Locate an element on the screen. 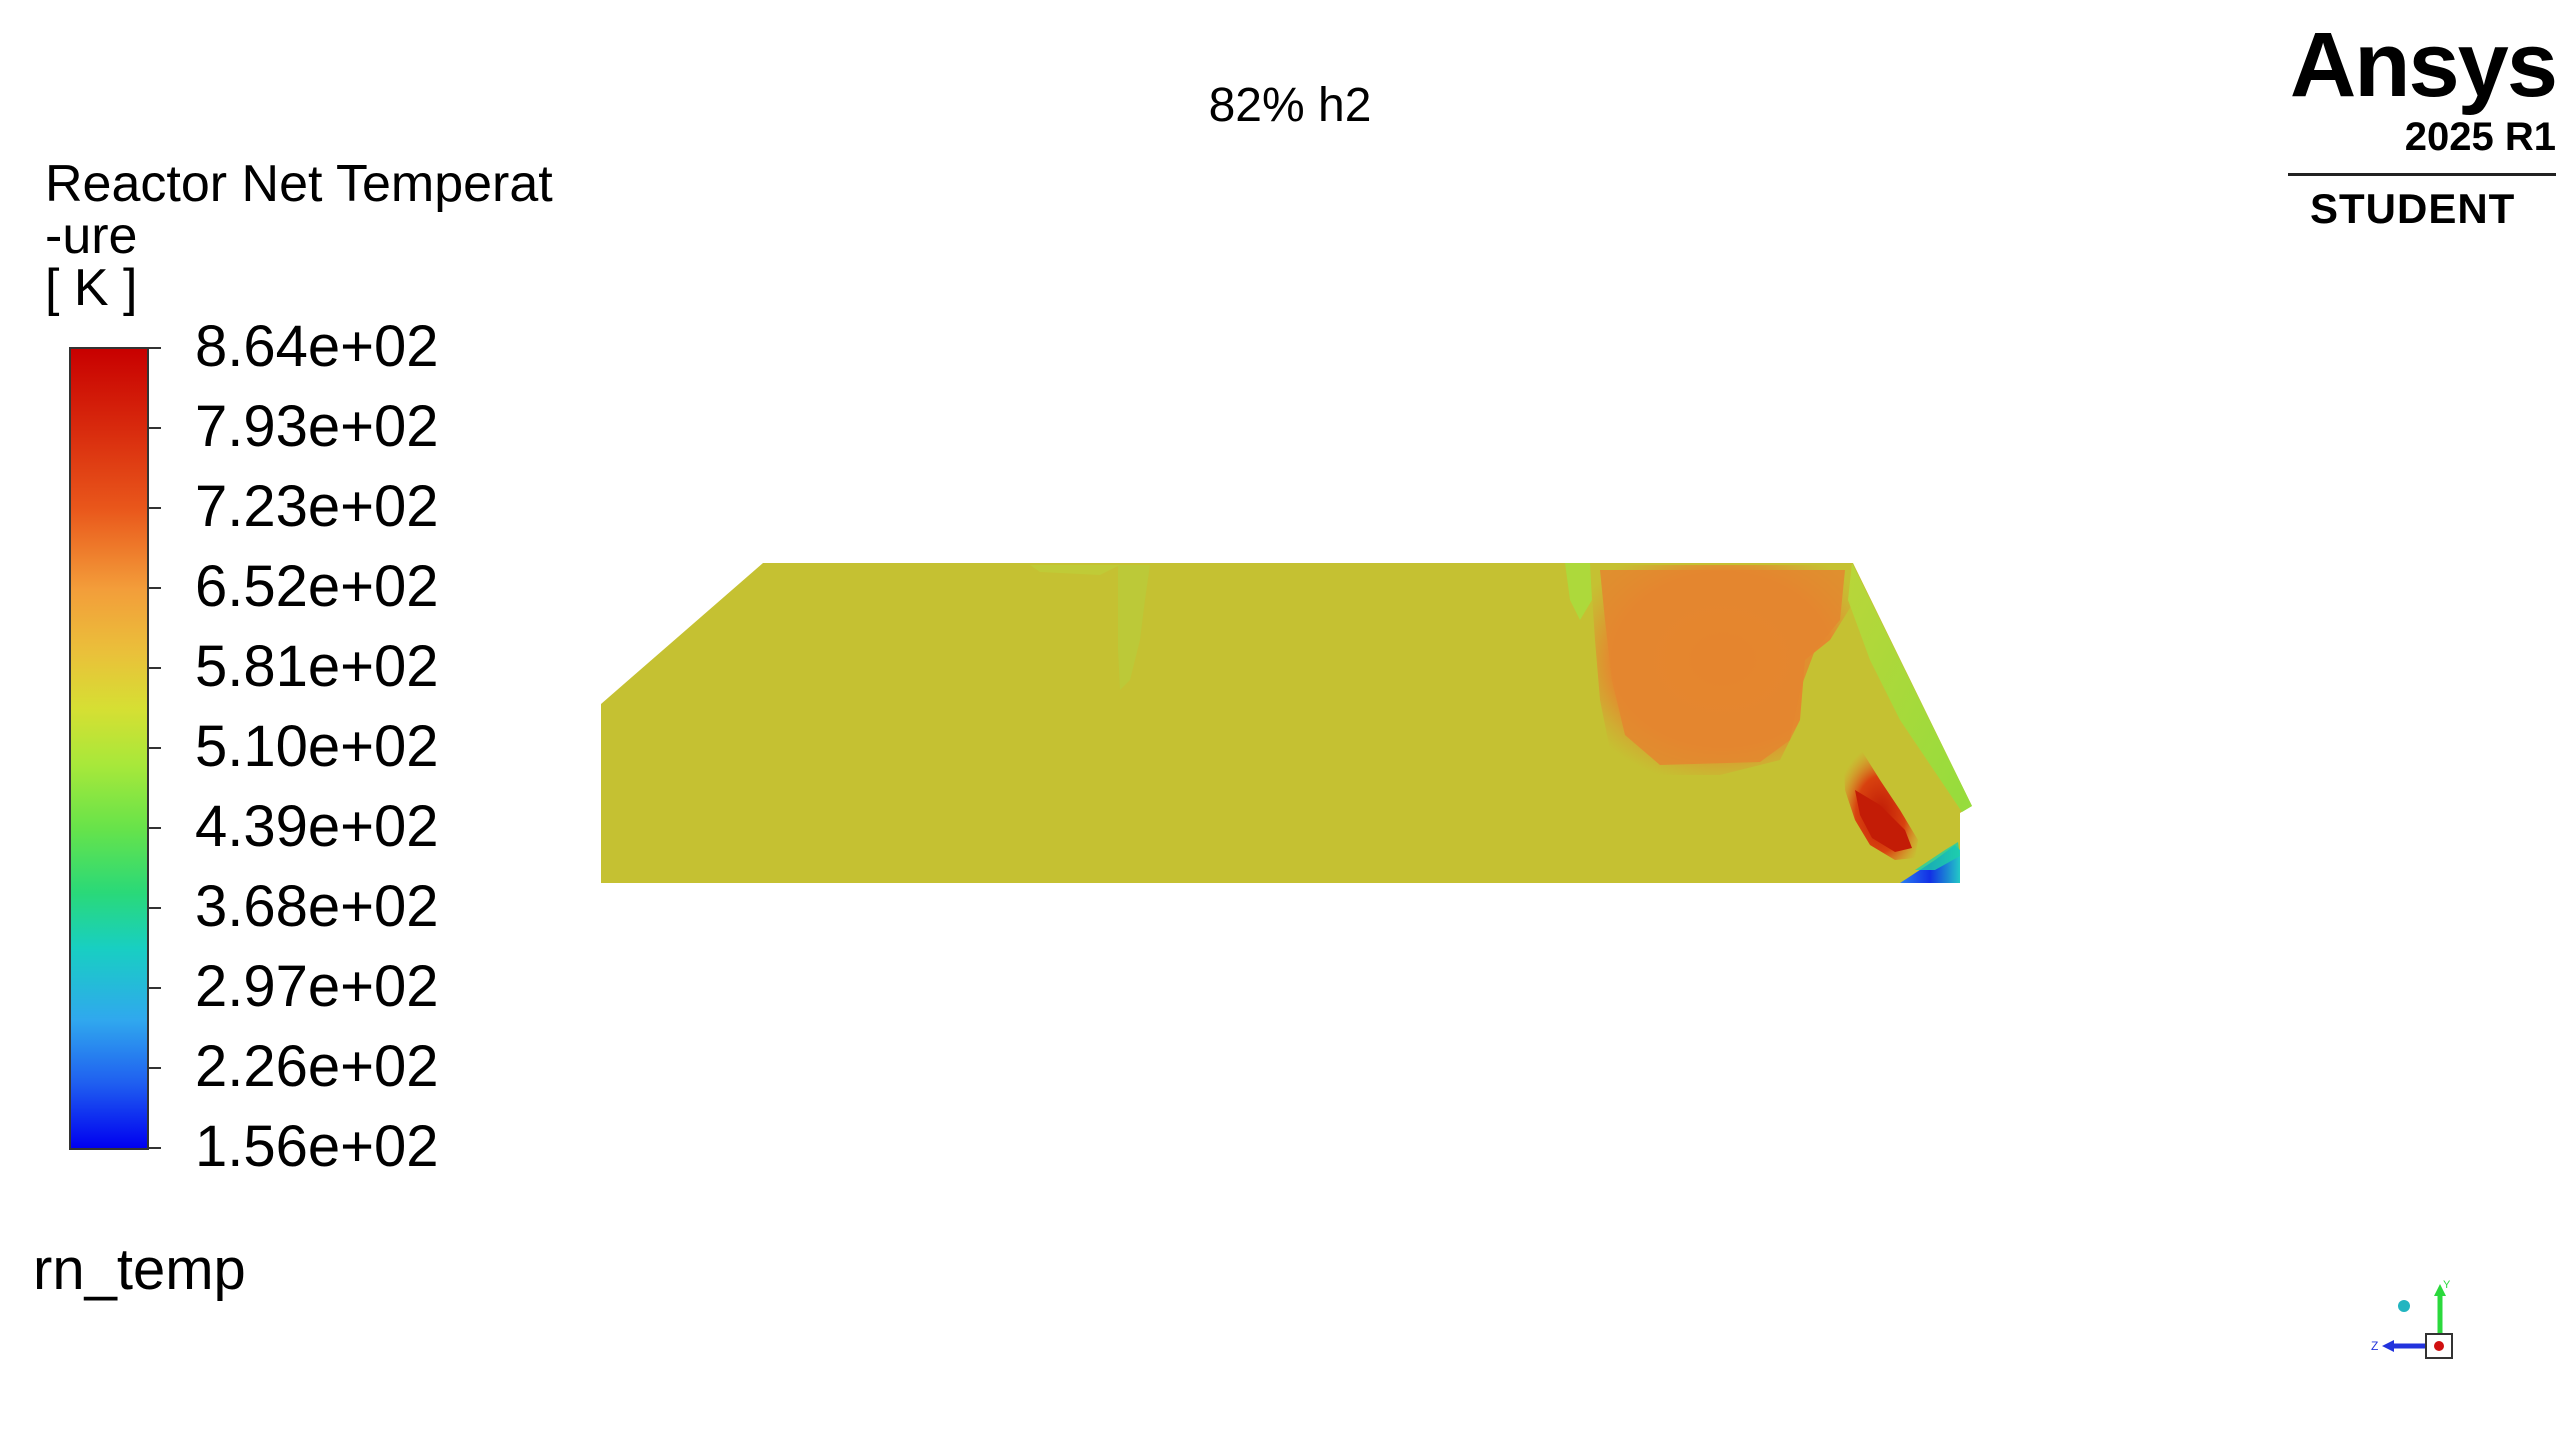 This screenshot has height=1440, width=2560. legend-label: 7.93e+02 is located at coordinates (317, 426).